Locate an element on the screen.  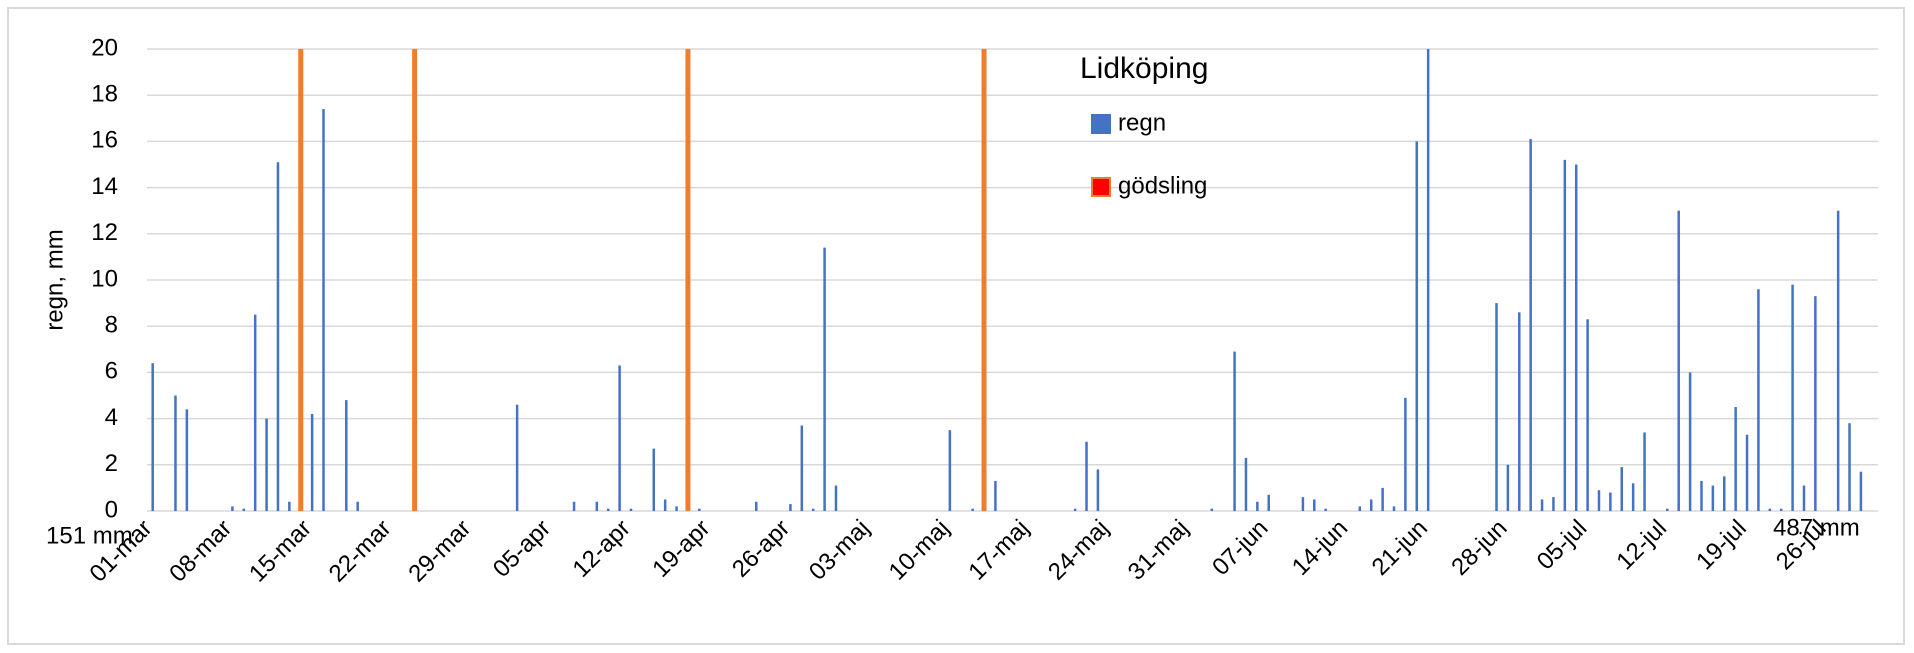
chart-title: Lidköping is located at coordinates (1144, 68).